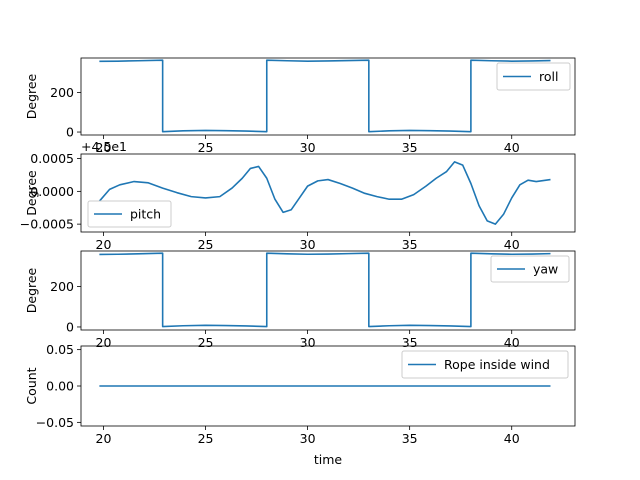 Image resolution: width=640 pixels, height=480 pixels. I want to click on y-tick: 0.05, so click(63, 349).